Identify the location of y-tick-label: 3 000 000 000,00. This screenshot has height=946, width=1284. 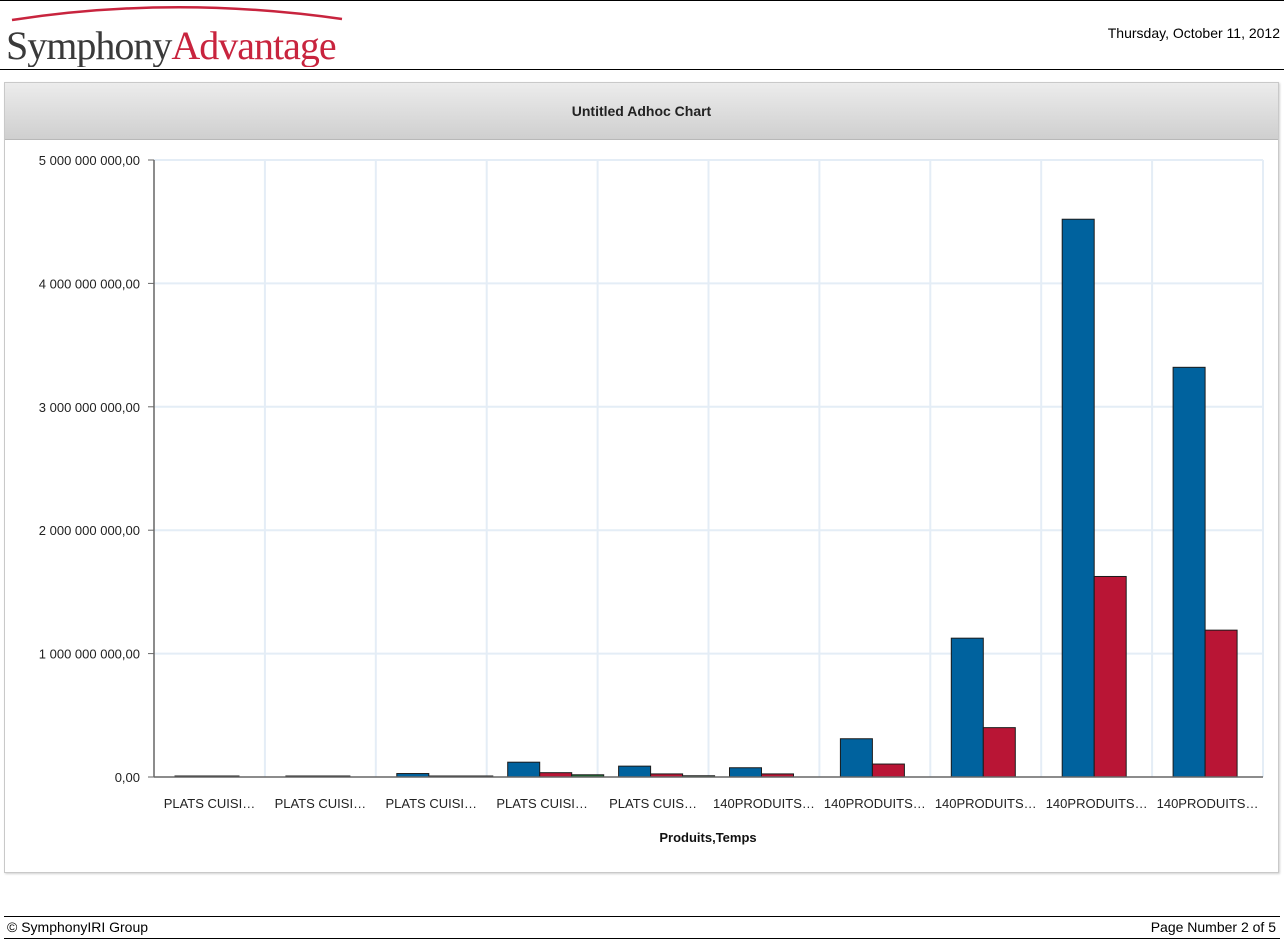
(89, 407).